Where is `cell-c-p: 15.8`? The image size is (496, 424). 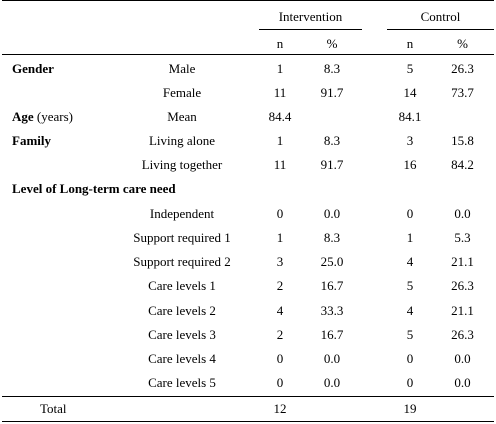
cell-c-p: 15.8 is located at coordinates (462, 140).